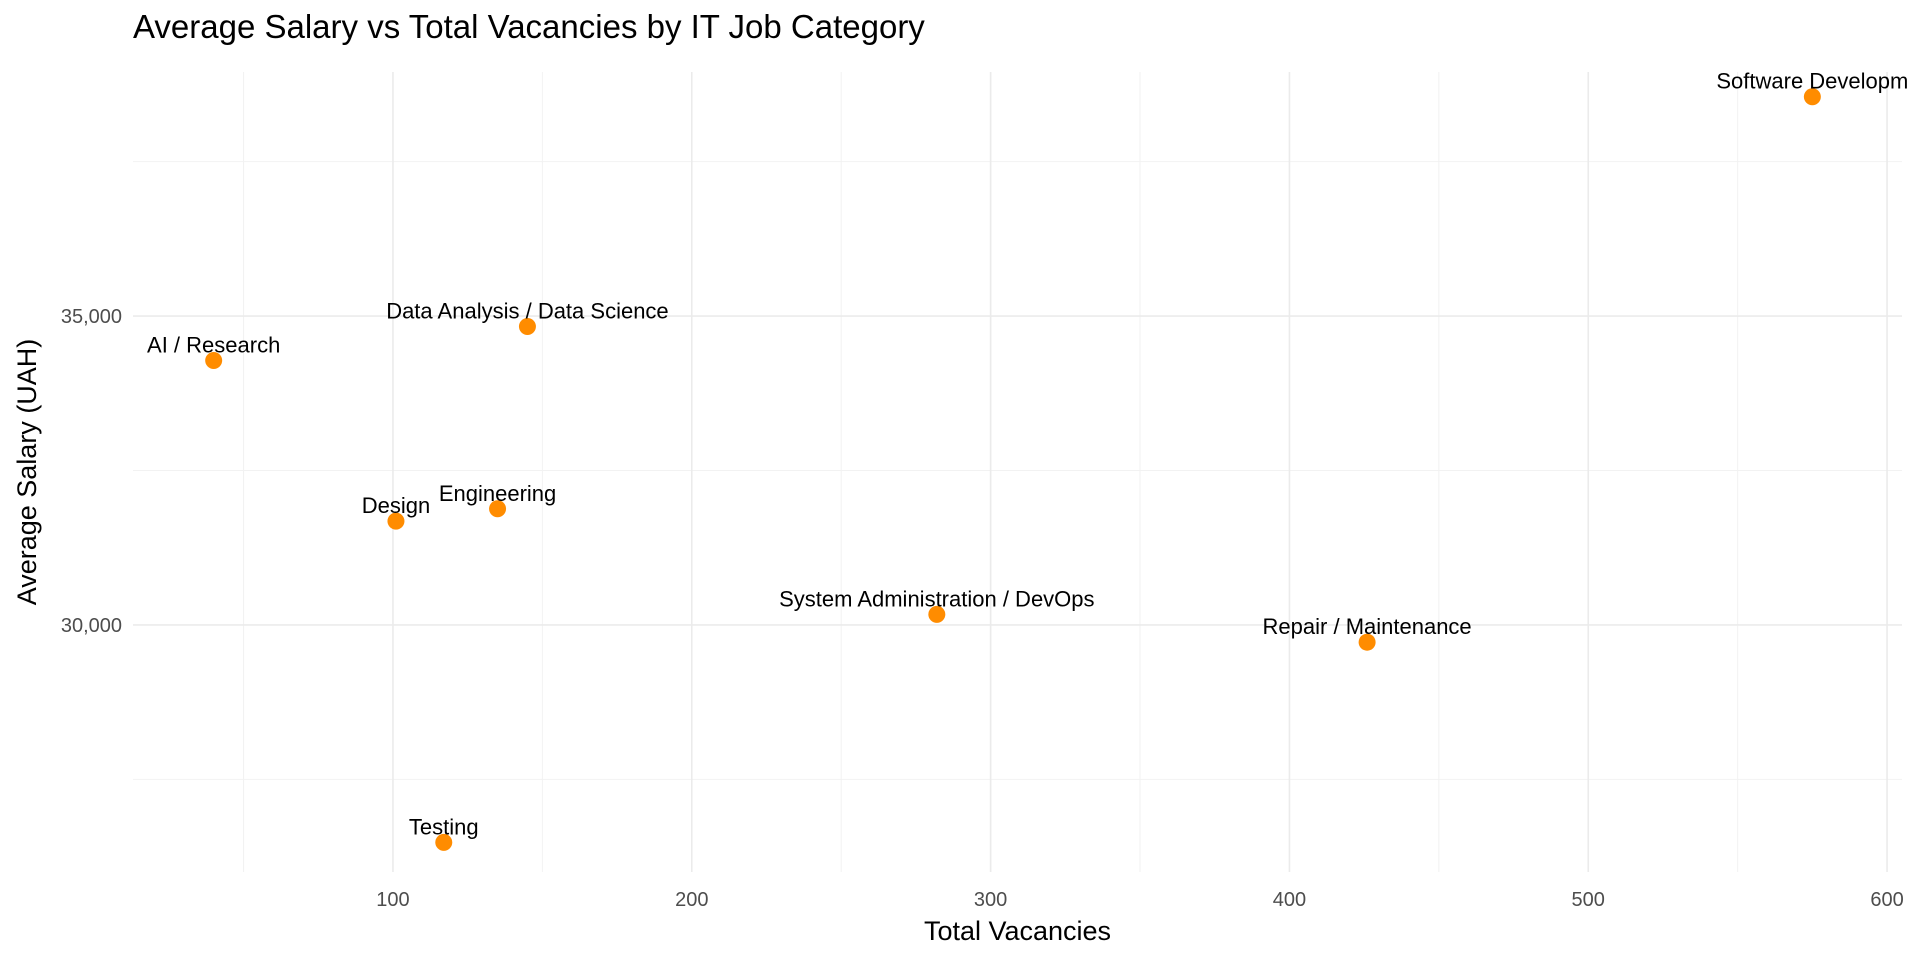  I want to click on x-axis-title: Total Vacancies, so click(1017, 931).